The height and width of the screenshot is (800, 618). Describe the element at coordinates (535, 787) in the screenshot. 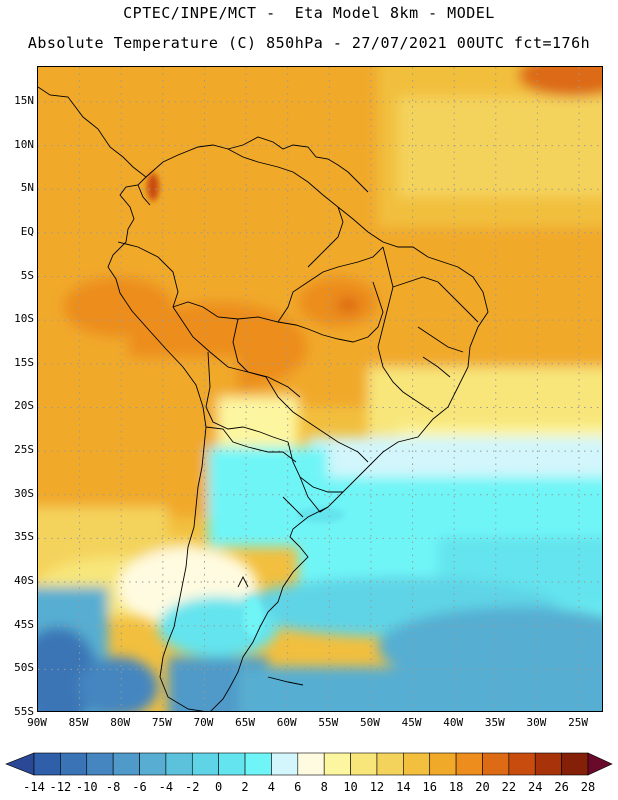

I see `colorbar-label: 24` at that location.